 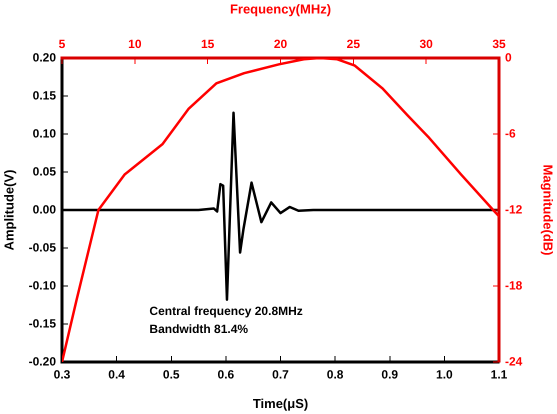 I want to click on x-axis-title: Frequency(MHz), so click(x=281, y=8).